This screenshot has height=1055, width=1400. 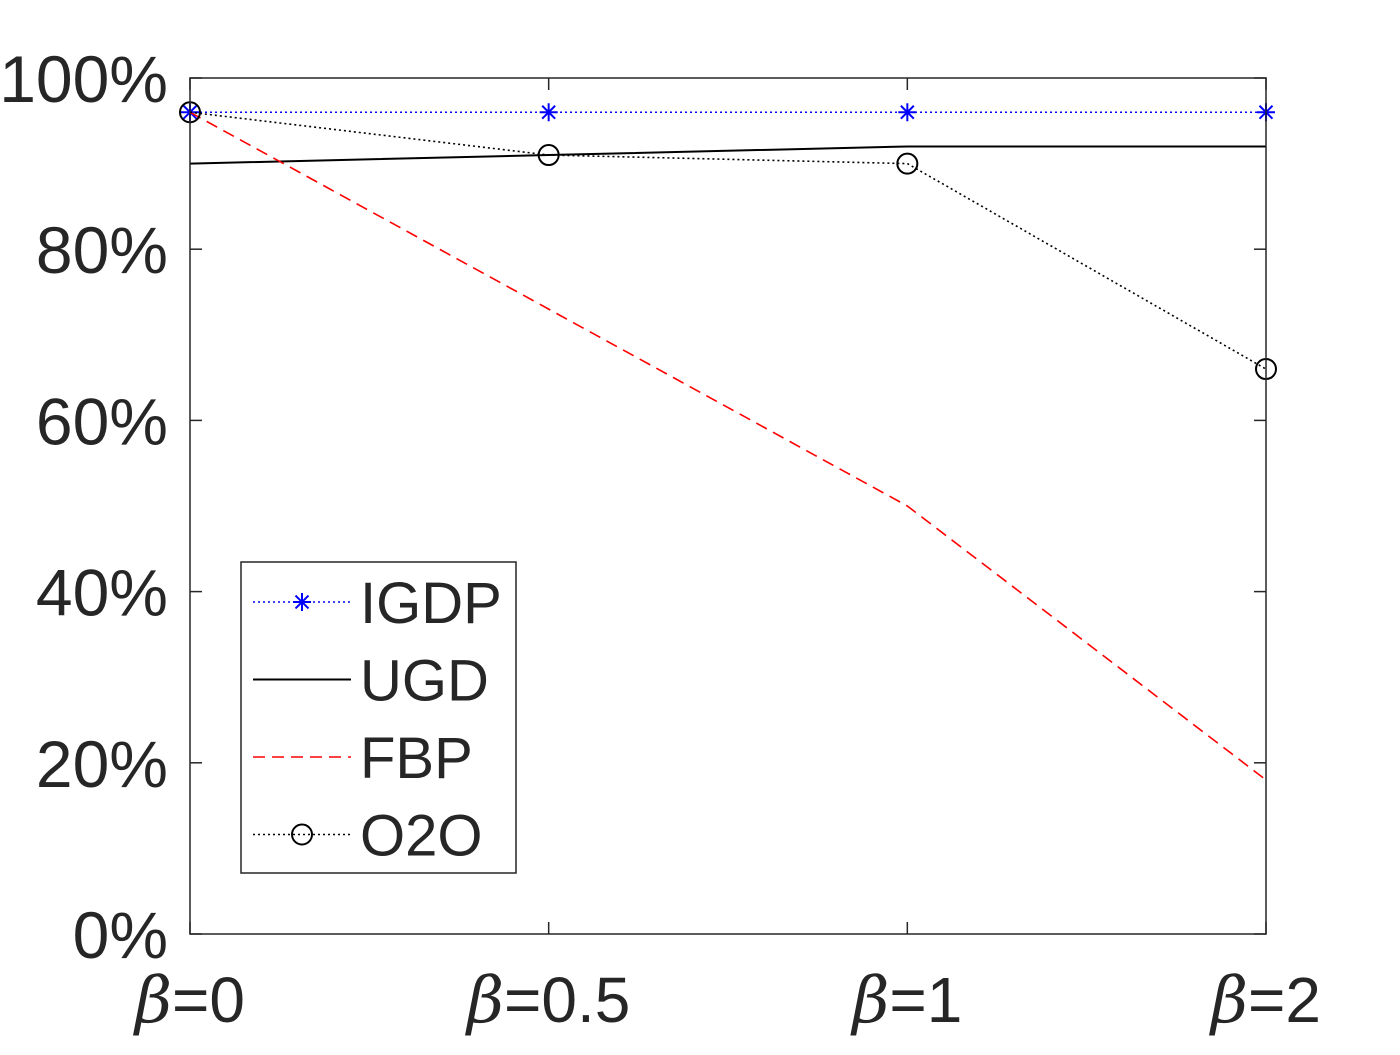 I want to click on legend-label: FBP, so click(x=416, y=758).